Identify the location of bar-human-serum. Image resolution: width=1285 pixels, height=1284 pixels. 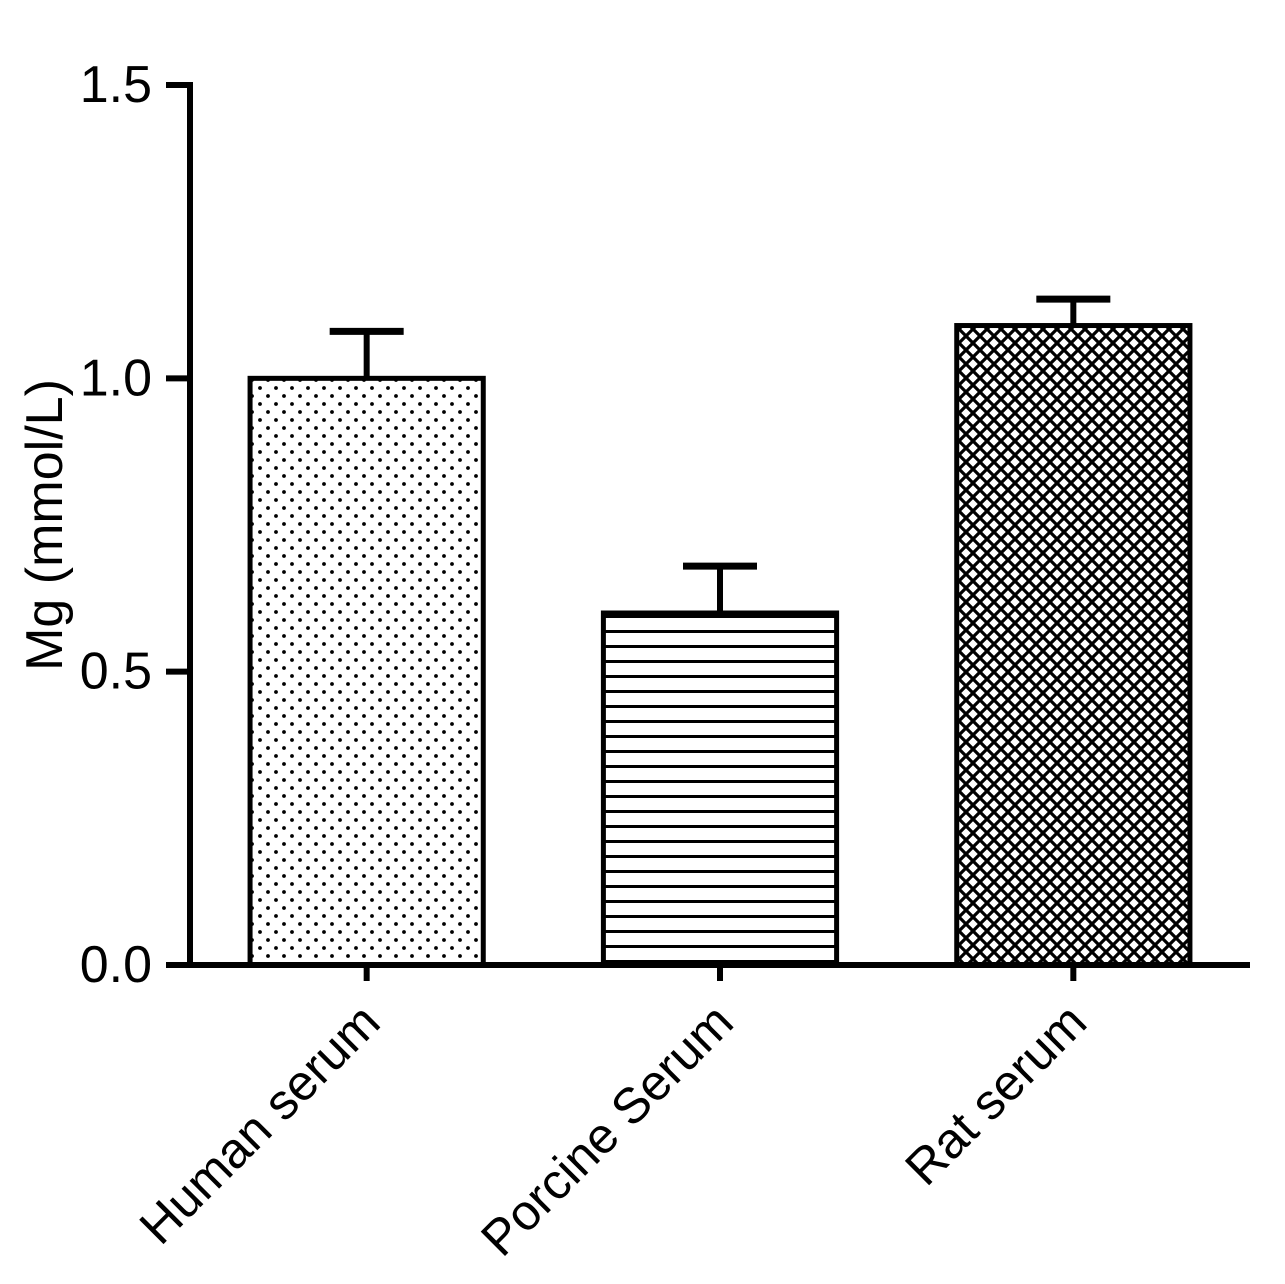
(366, 671).